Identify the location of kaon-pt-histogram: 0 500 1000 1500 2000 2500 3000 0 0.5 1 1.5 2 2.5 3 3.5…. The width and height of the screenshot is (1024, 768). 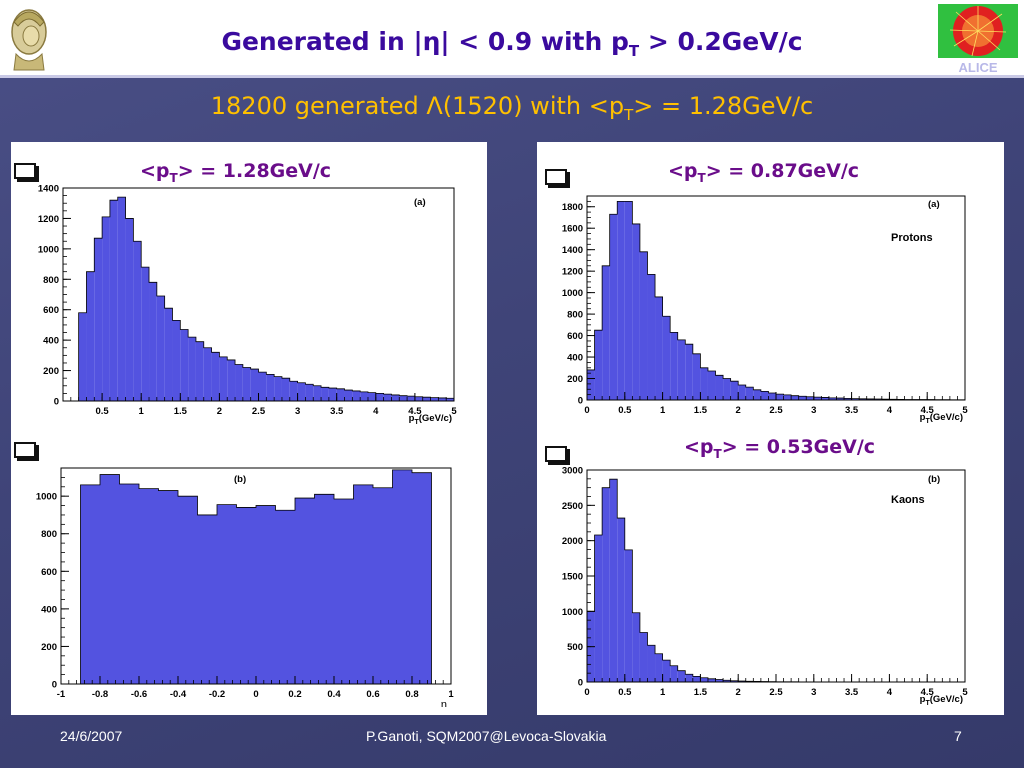
(765, 587).